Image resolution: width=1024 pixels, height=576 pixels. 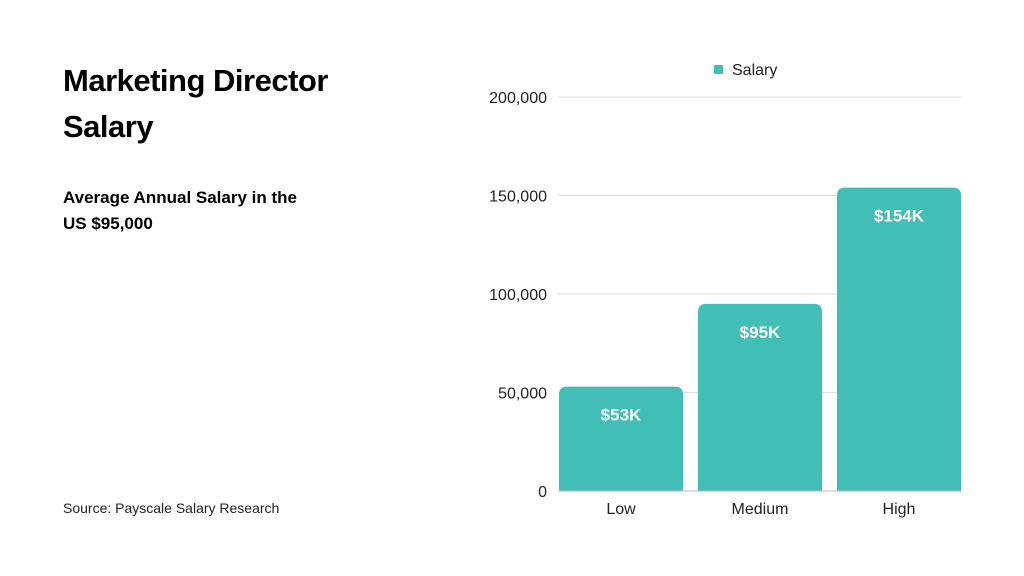 What do you see at coordinates (621, 415) in the screenshot?
I see `data-label: $53K` at bounding box center [621, 415].